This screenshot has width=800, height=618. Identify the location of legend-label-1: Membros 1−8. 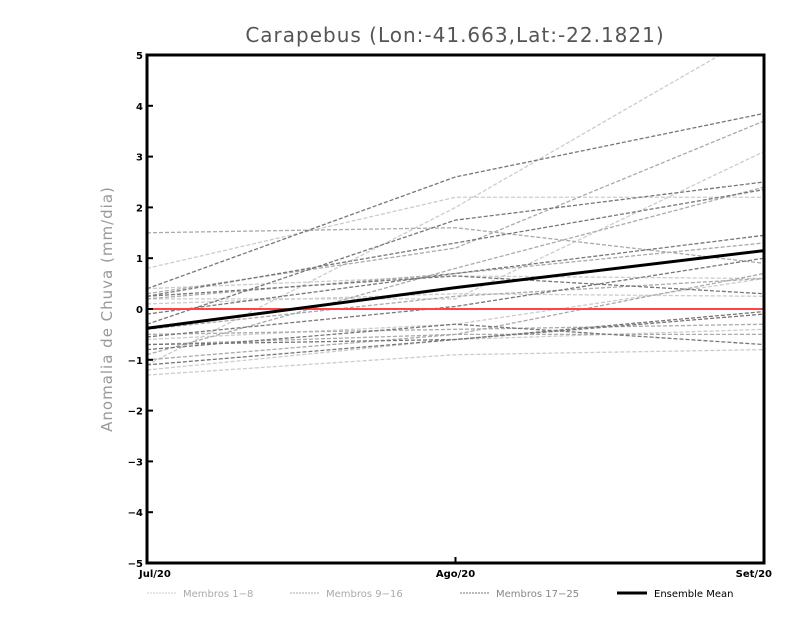
(218, 594).